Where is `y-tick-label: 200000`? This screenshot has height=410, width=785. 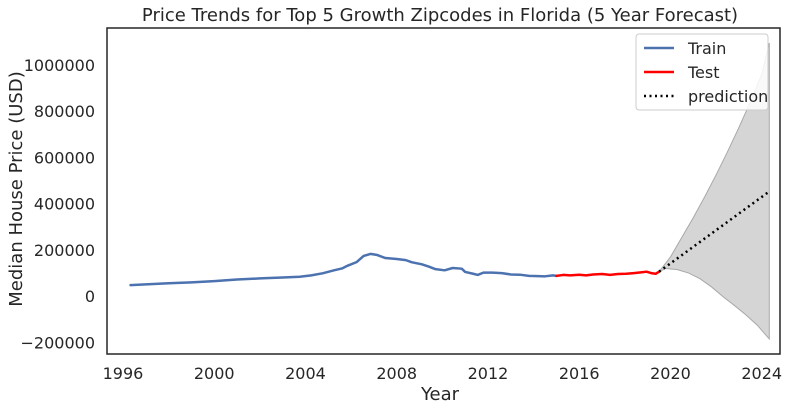 y-tick-label: 200000 is located at coordinates (64, 250).